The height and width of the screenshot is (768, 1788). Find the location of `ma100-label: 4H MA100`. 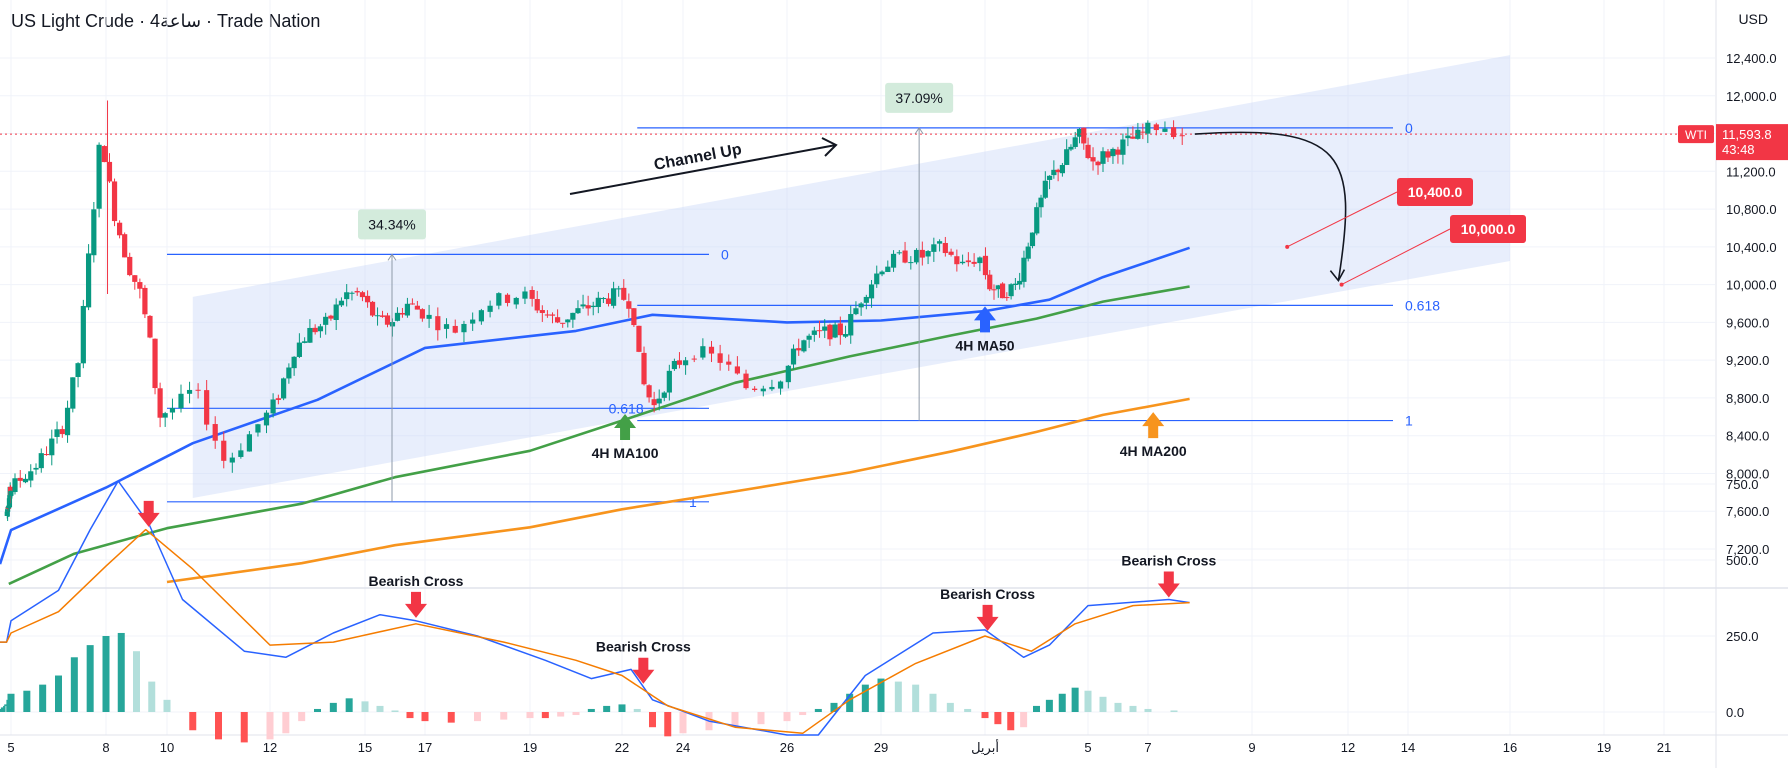

ma100-label: 4H MA100 is located at coordinates (625, 453).